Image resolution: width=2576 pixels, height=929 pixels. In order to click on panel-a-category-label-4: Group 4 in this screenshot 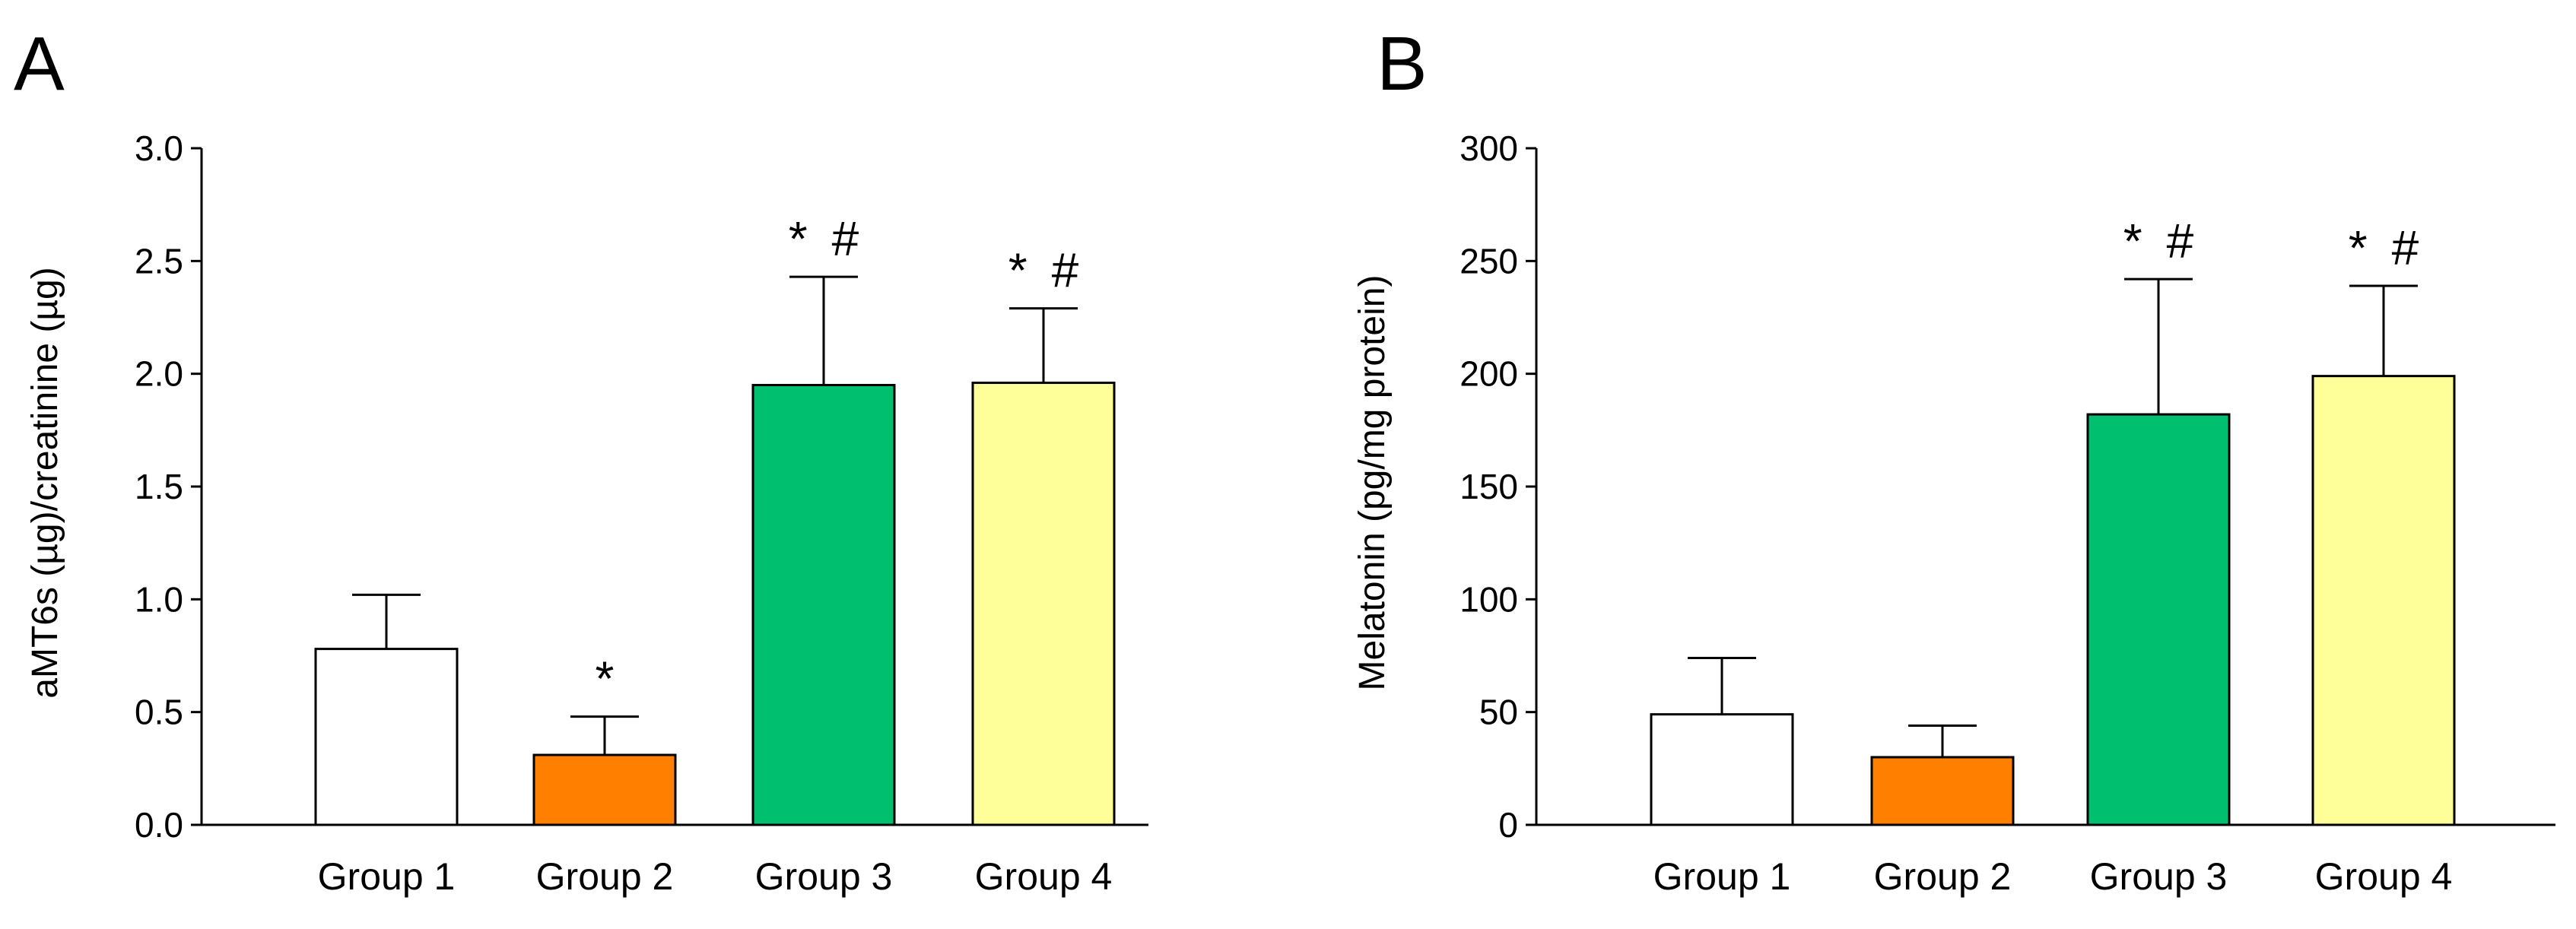, I will do `click(1044, 876)`.